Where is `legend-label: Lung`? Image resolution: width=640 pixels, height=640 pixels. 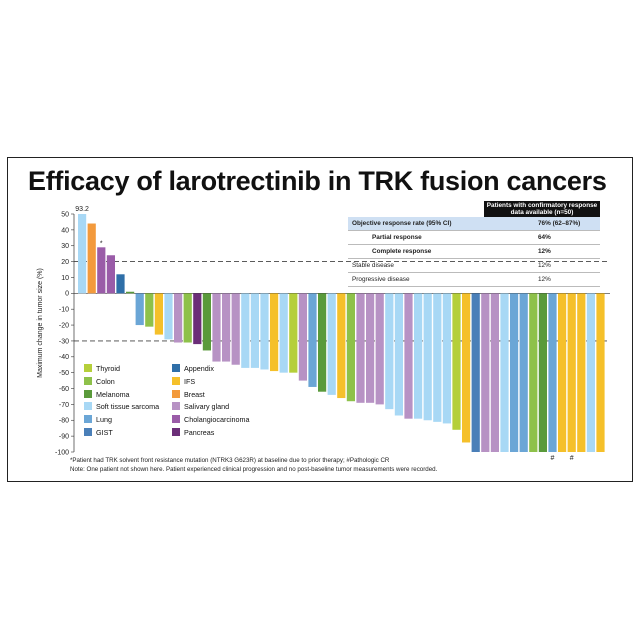
legend-label: Lung is located at coordinates (104, 420).